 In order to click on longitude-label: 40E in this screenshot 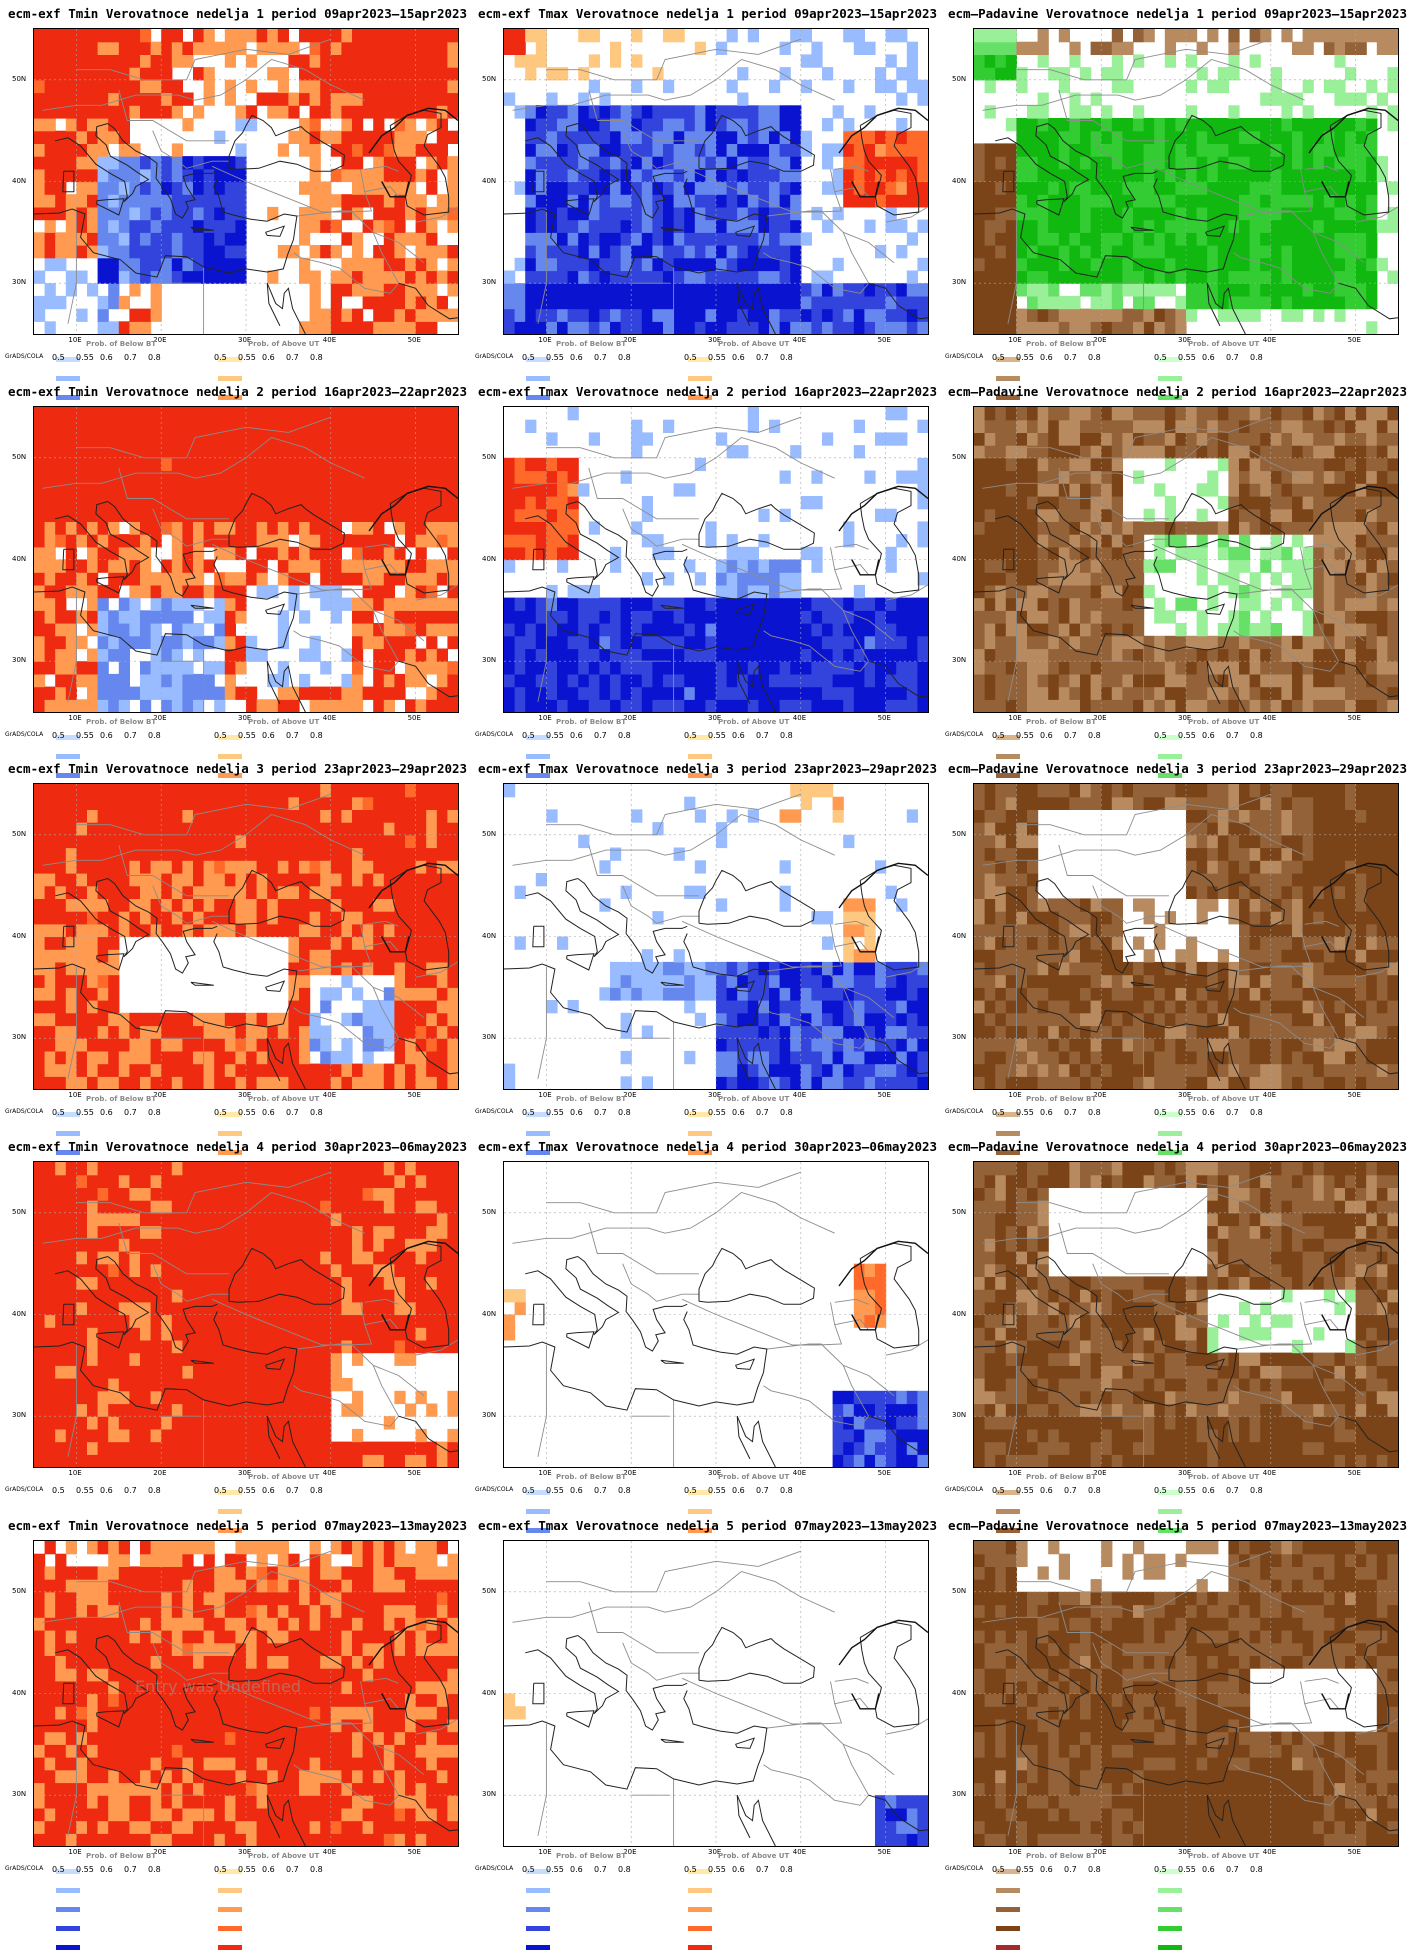, I will do `click(329, 1095)`.